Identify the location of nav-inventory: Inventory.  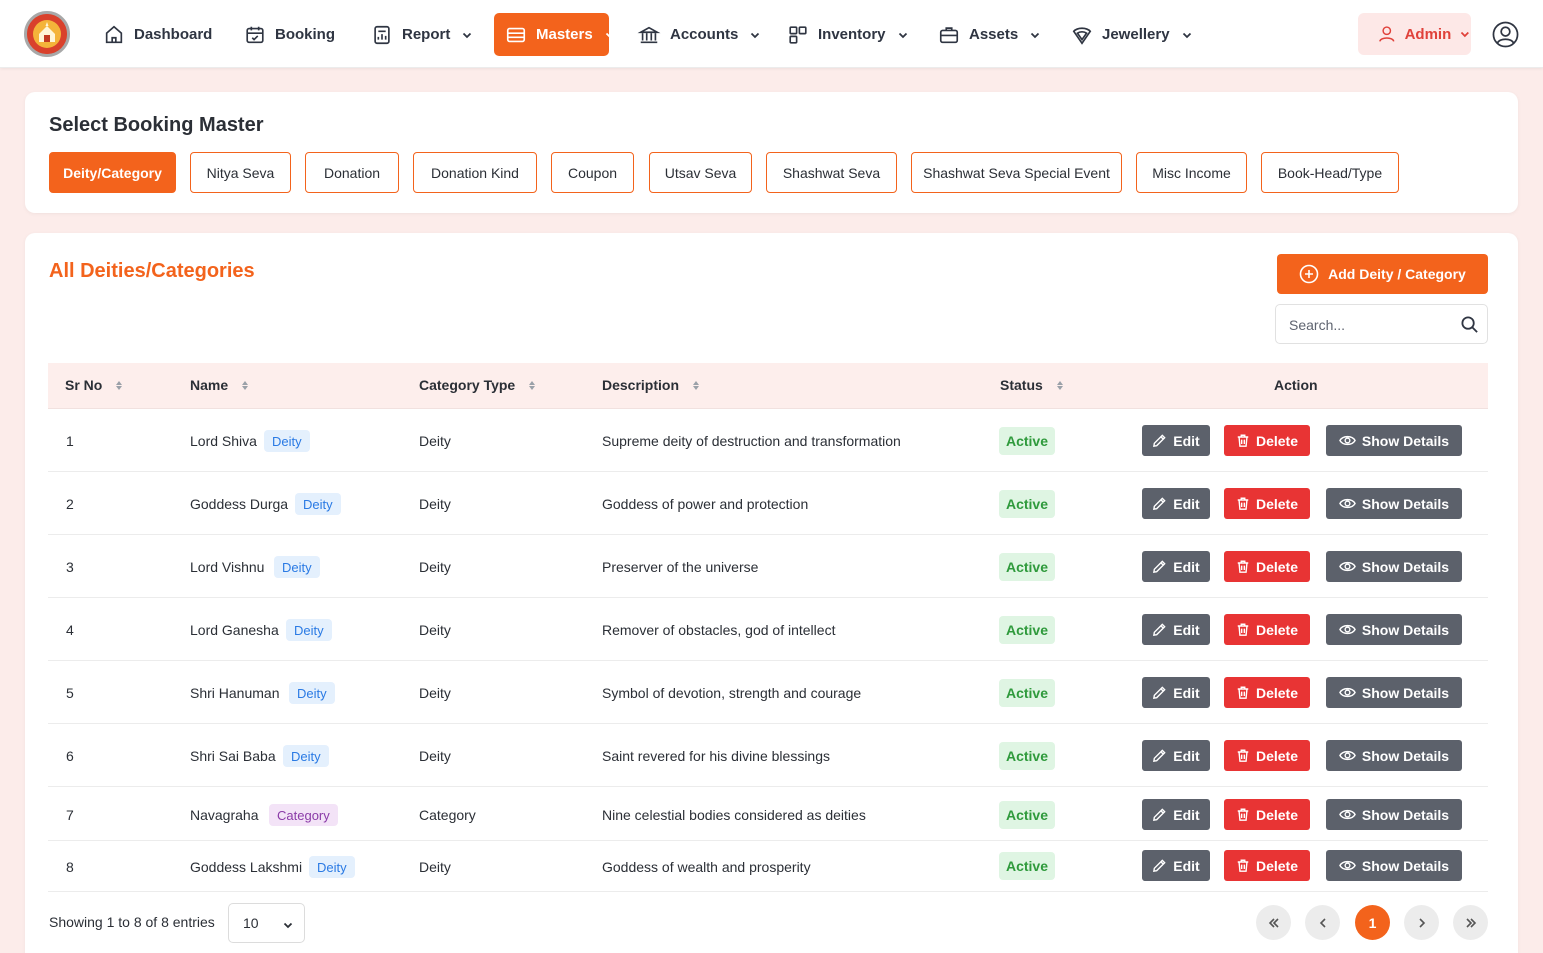
(848, 34).